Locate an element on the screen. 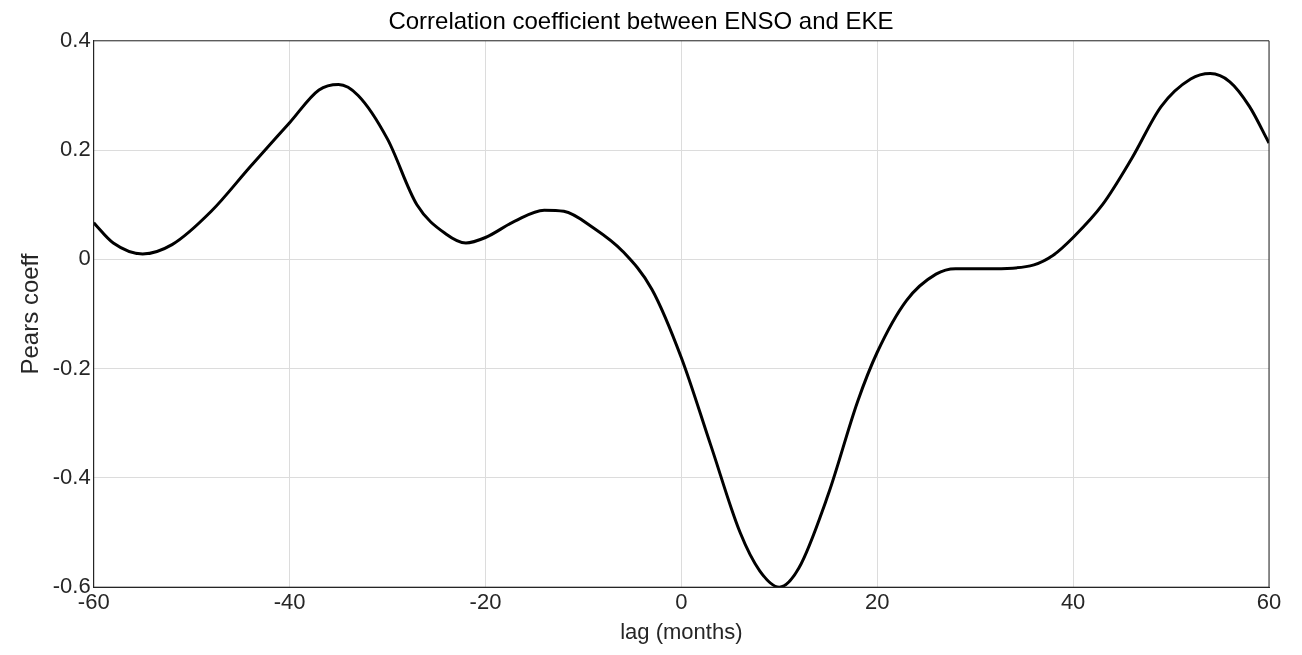  y-tick-label: 0 is located at coordinates (84, 258).